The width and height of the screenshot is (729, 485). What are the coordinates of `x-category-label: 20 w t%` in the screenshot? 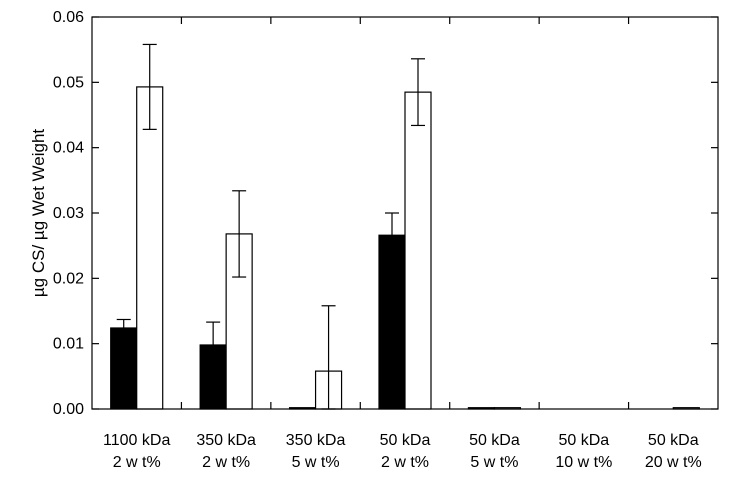 It's located at (673, 462).